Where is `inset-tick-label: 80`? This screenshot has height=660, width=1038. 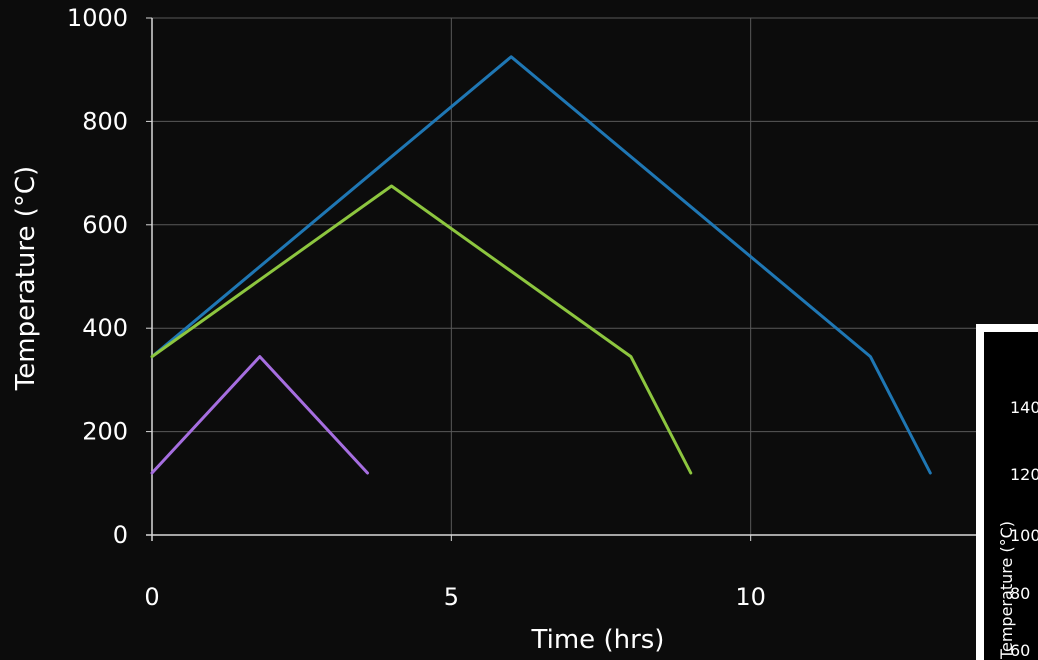
inset-tick-label: 80 is located at coordinates (1020, 593).